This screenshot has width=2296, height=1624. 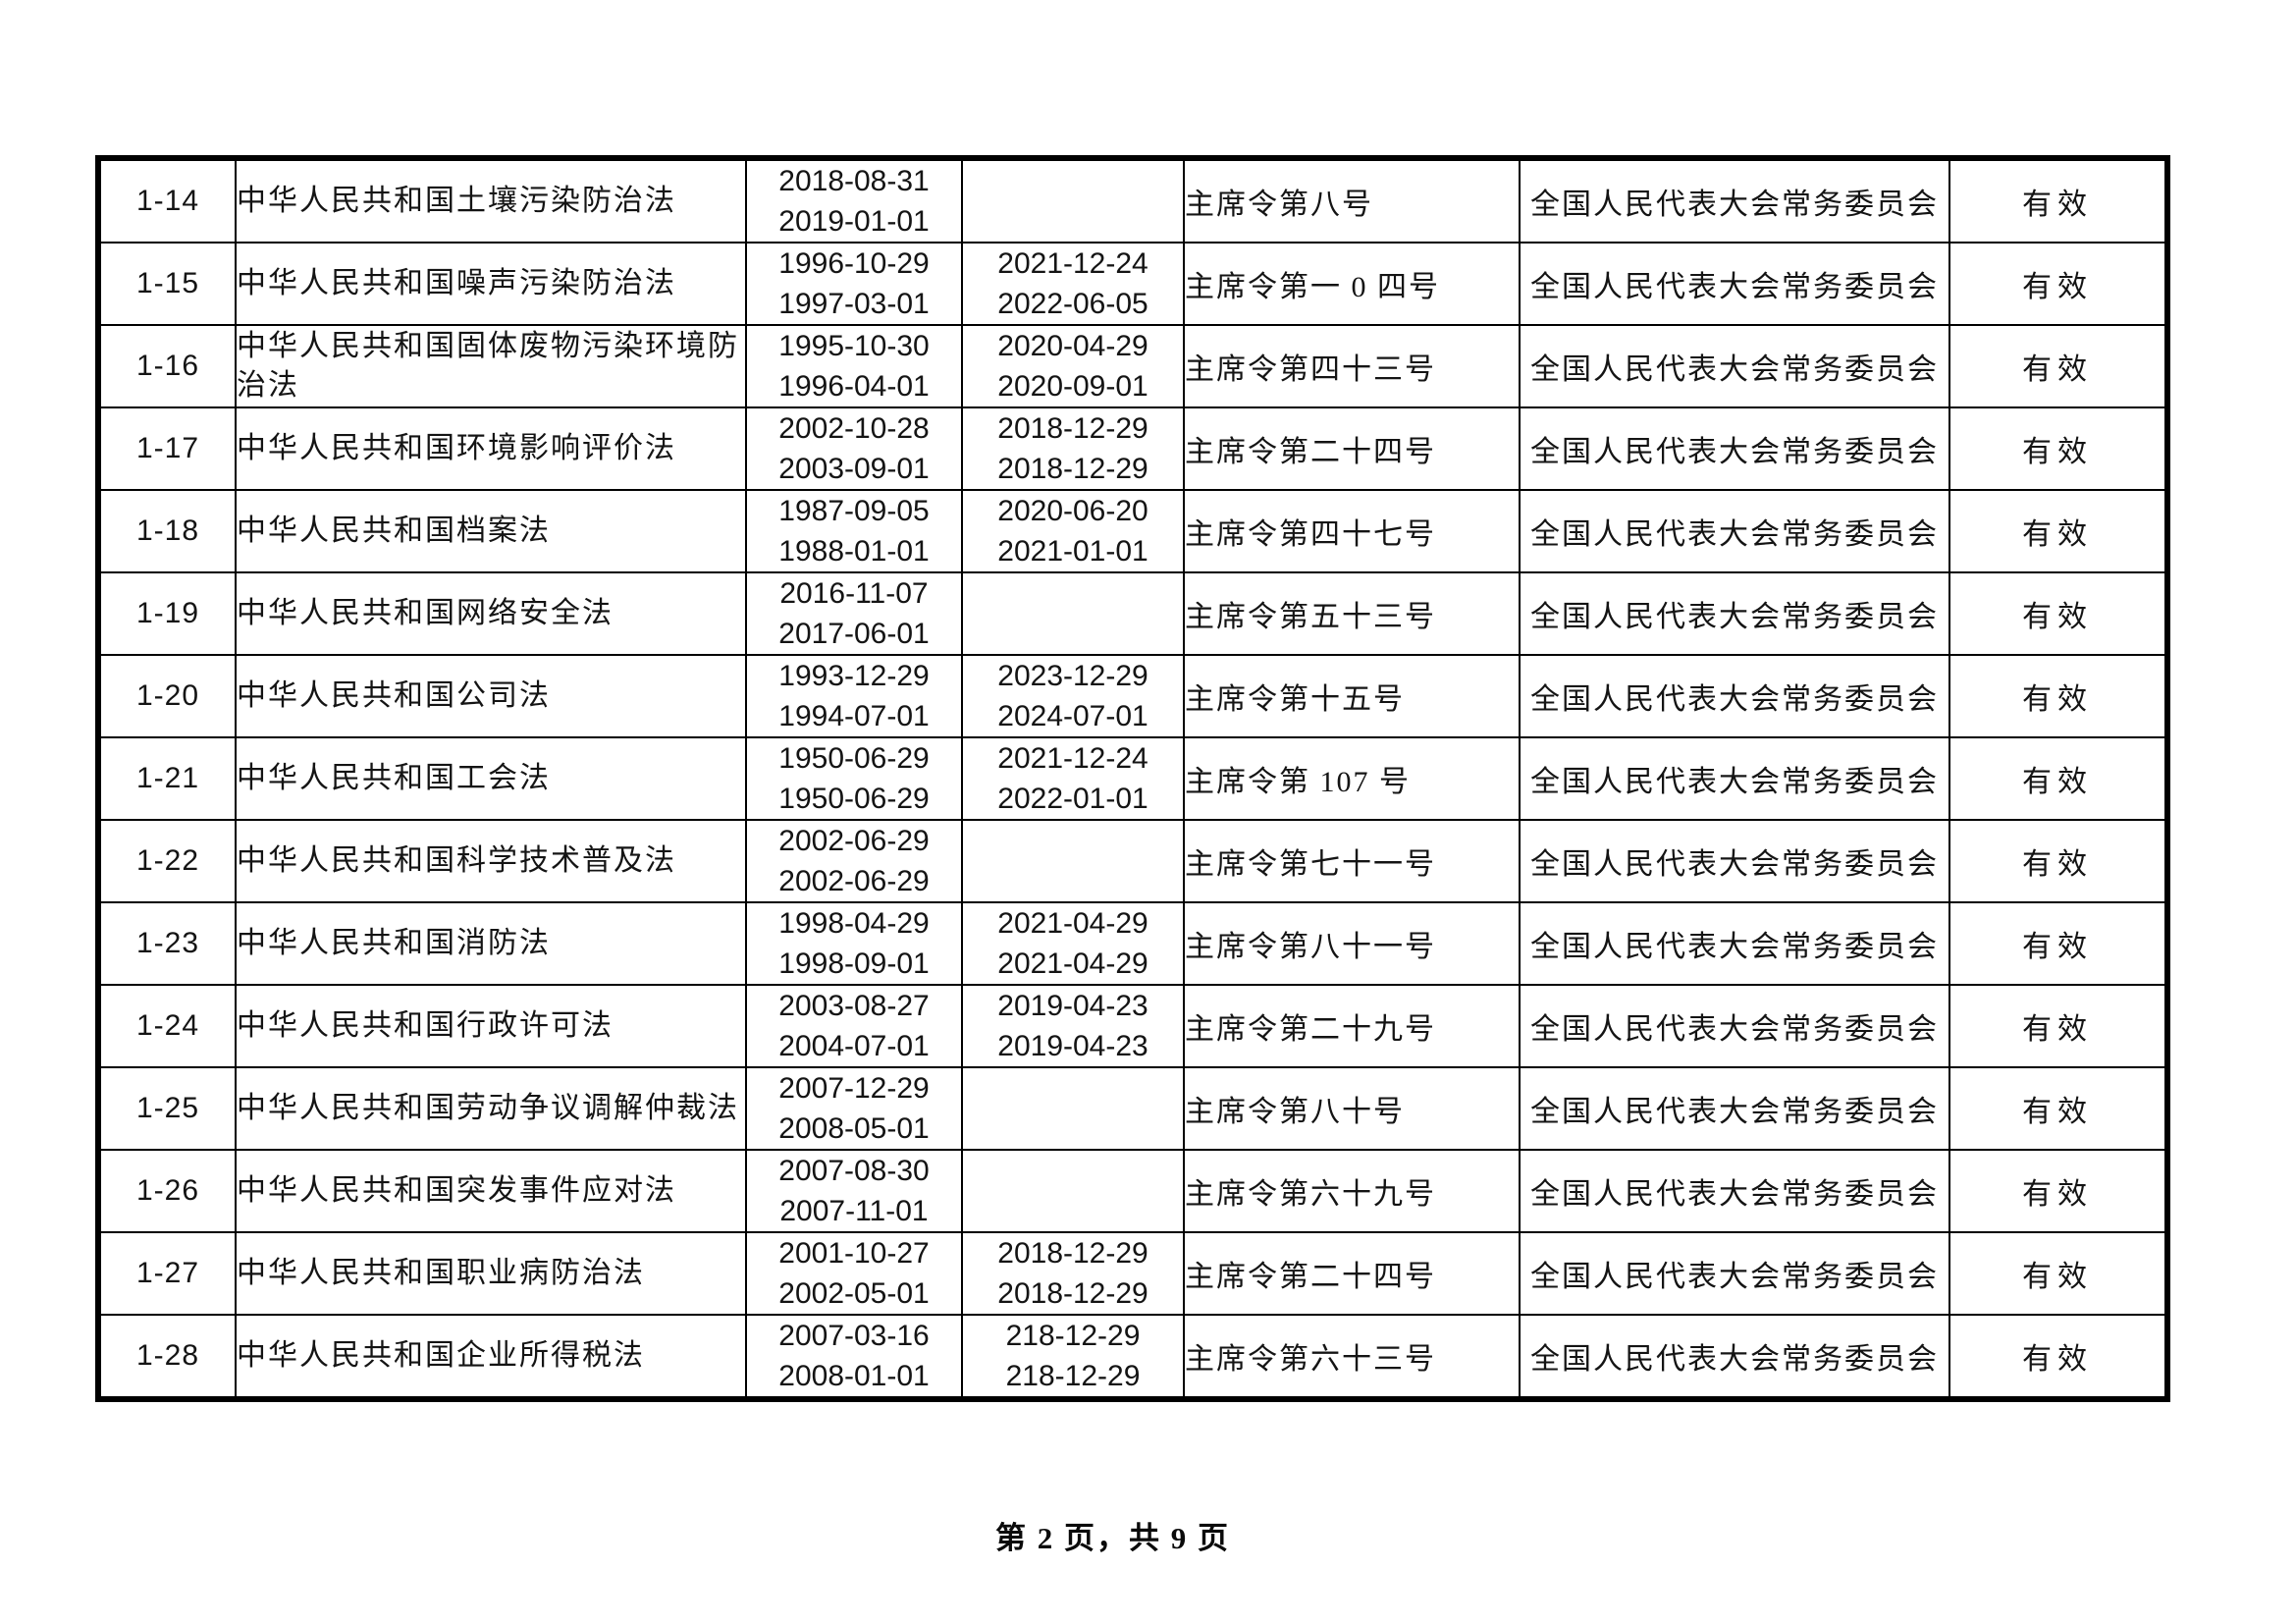 I want to click on revision-date-line-2: 2019-04-23, so click(x=1072, y=1046).